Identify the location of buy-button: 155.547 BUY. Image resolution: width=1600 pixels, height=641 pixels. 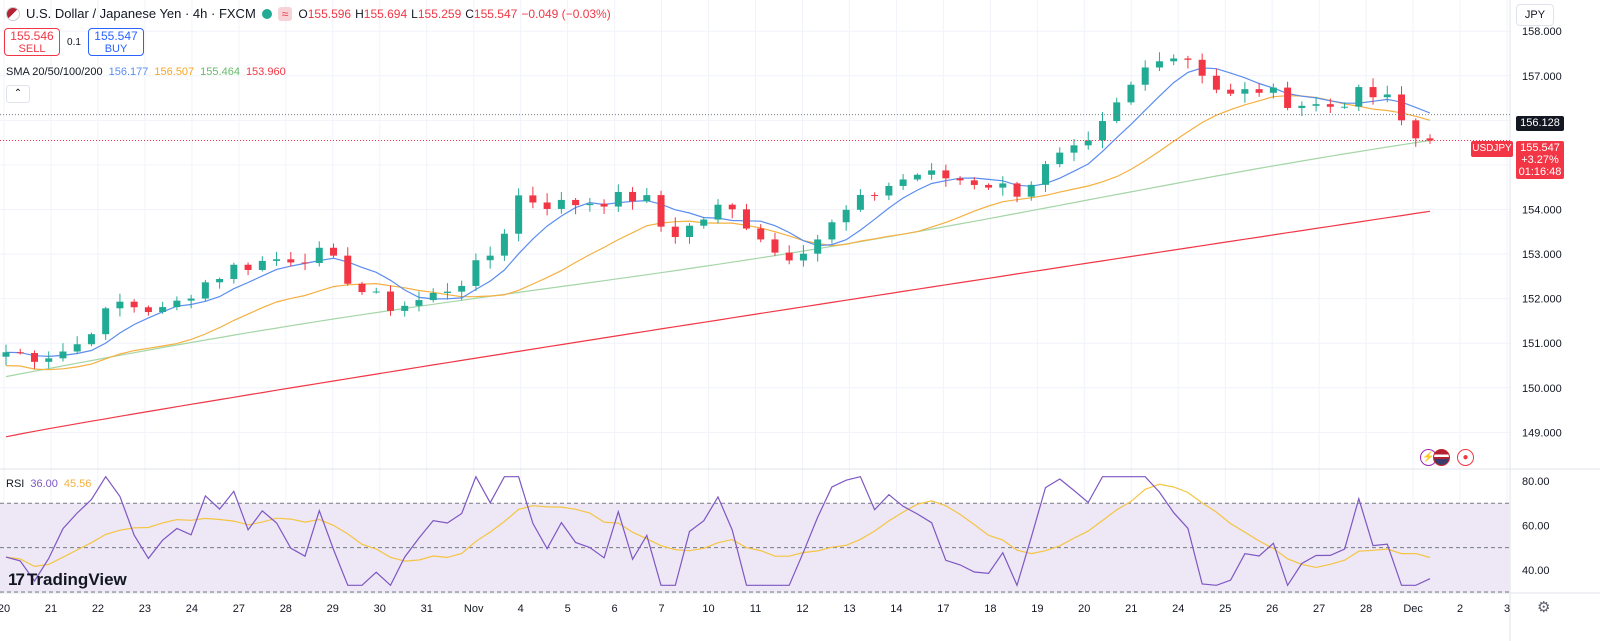
(116, 42).